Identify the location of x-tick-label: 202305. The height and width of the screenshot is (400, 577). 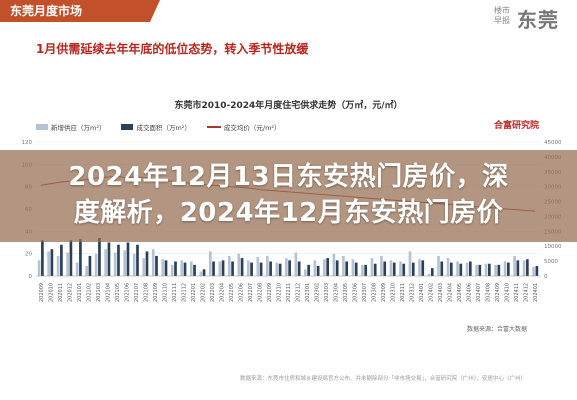
(346, 292).